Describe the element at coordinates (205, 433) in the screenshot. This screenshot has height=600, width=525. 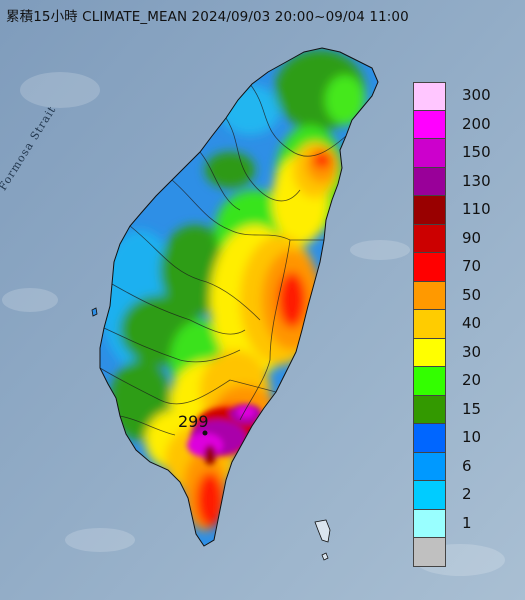
I see `peak-marker` at that location.